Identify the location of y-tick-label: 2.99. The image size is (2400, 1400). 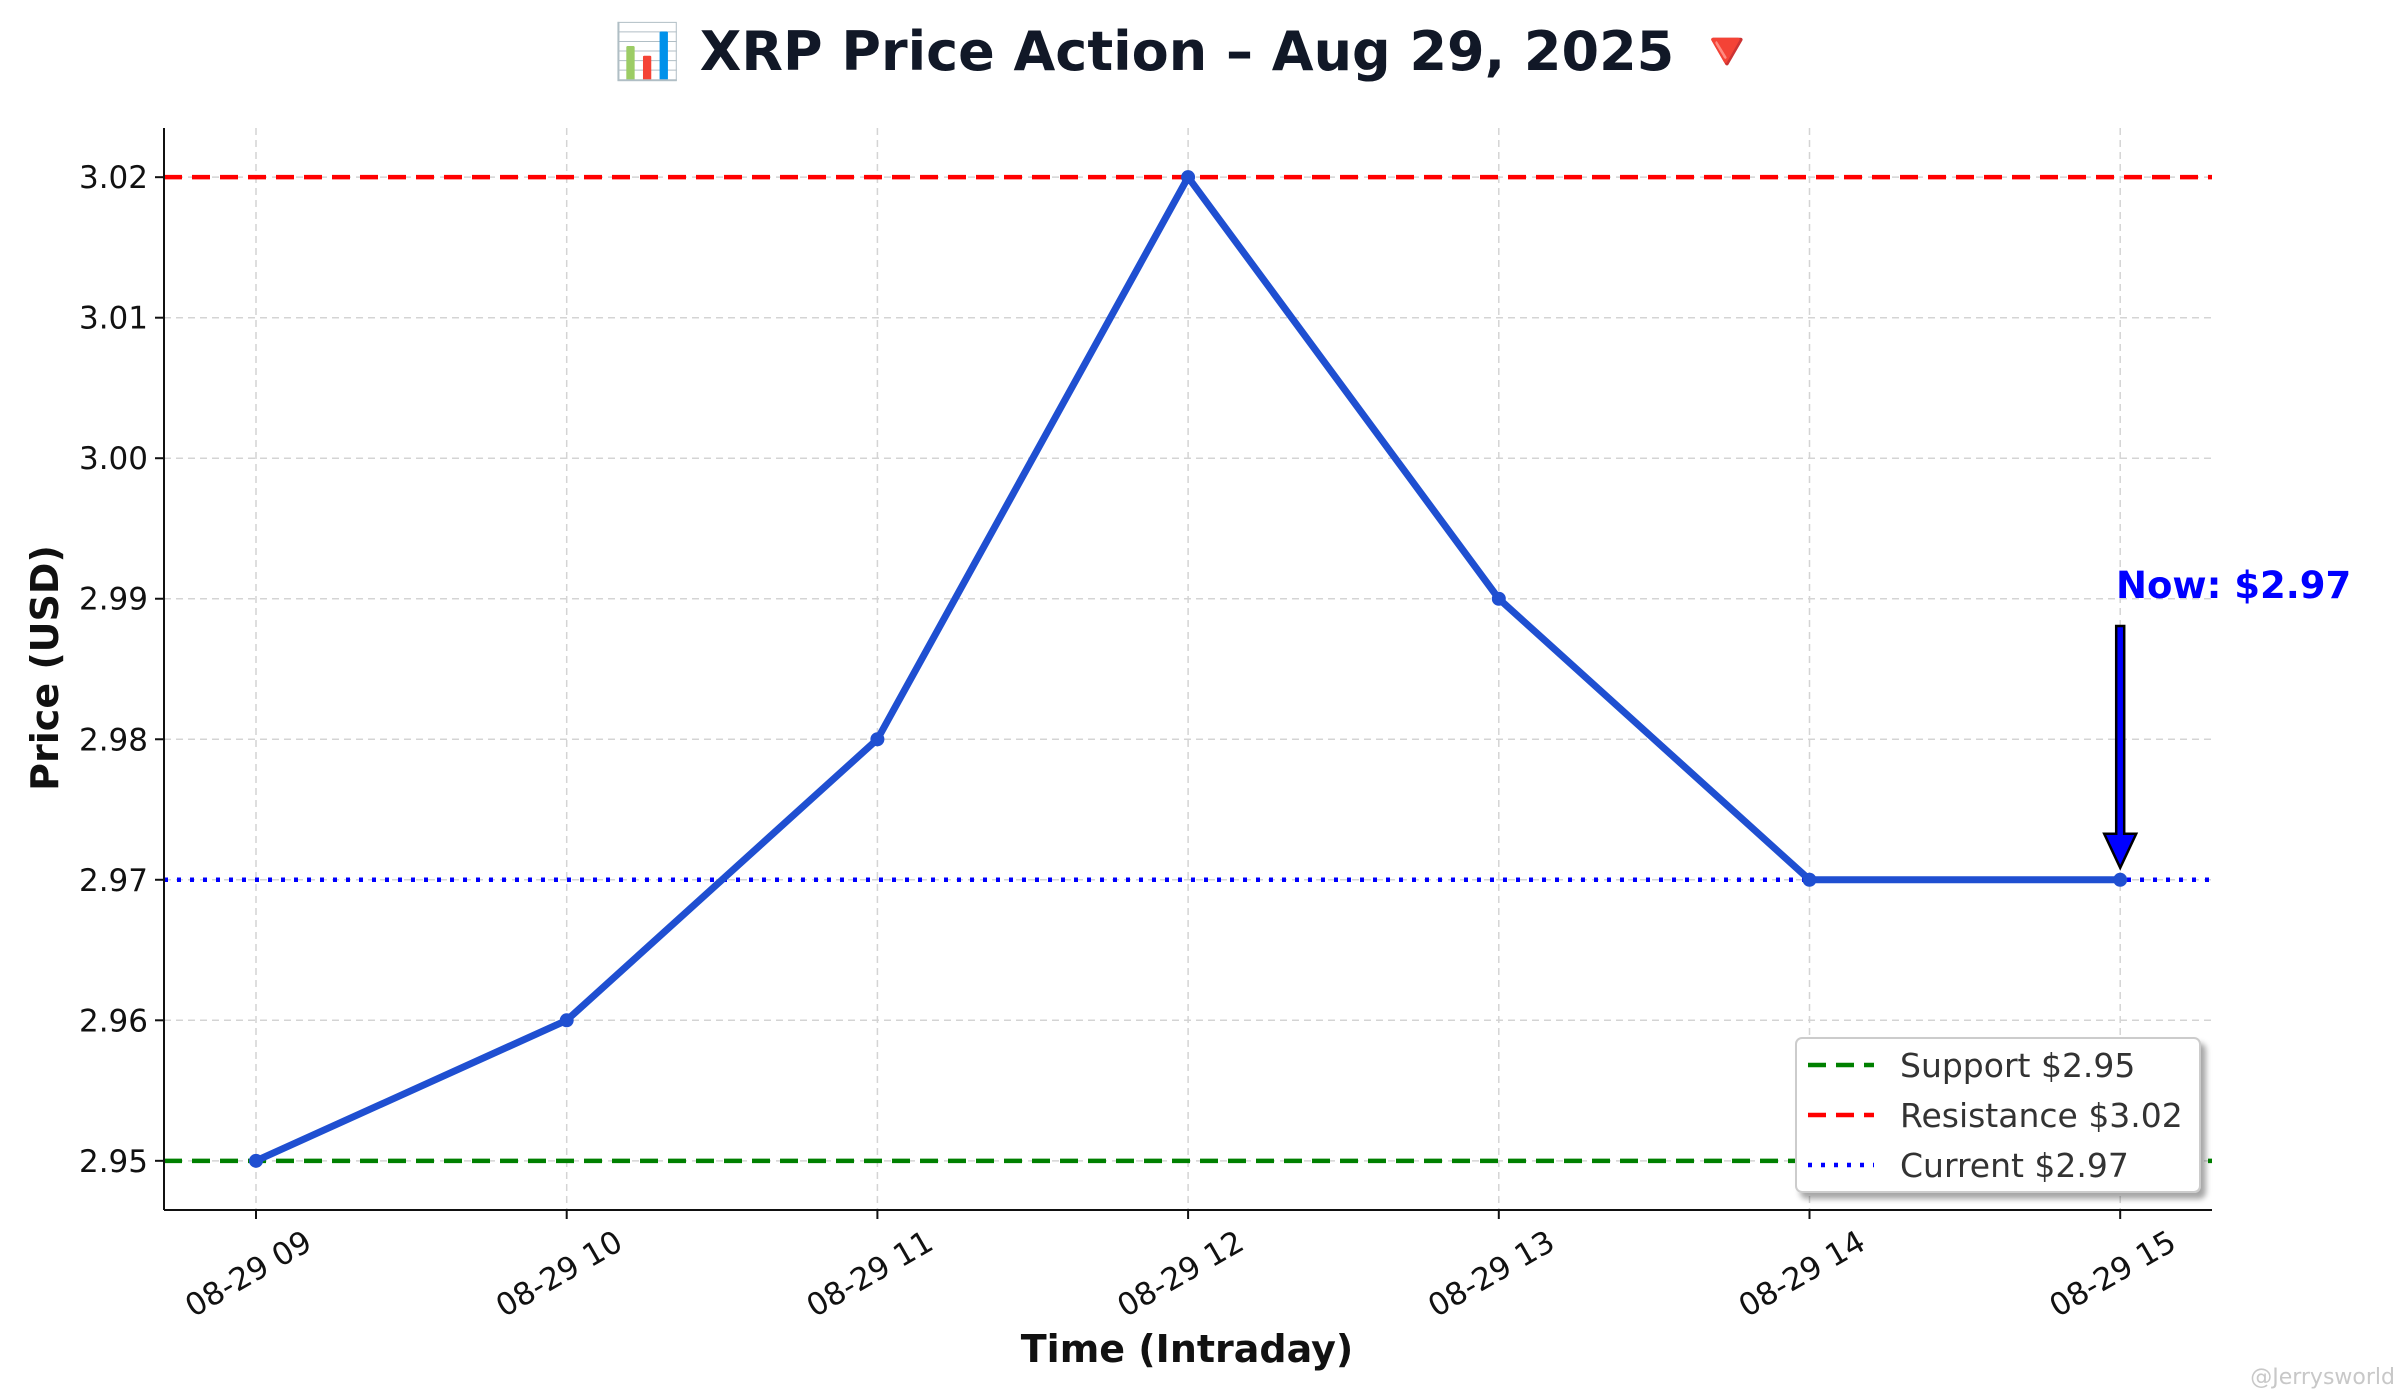
(113, 600).